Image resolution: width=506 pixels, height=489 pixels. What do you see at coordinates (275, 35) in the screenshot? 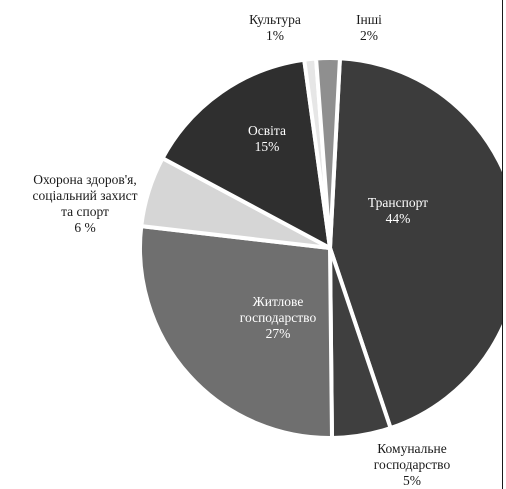
I see `slice-label-line: 1%` at bounding box center [275, 35].